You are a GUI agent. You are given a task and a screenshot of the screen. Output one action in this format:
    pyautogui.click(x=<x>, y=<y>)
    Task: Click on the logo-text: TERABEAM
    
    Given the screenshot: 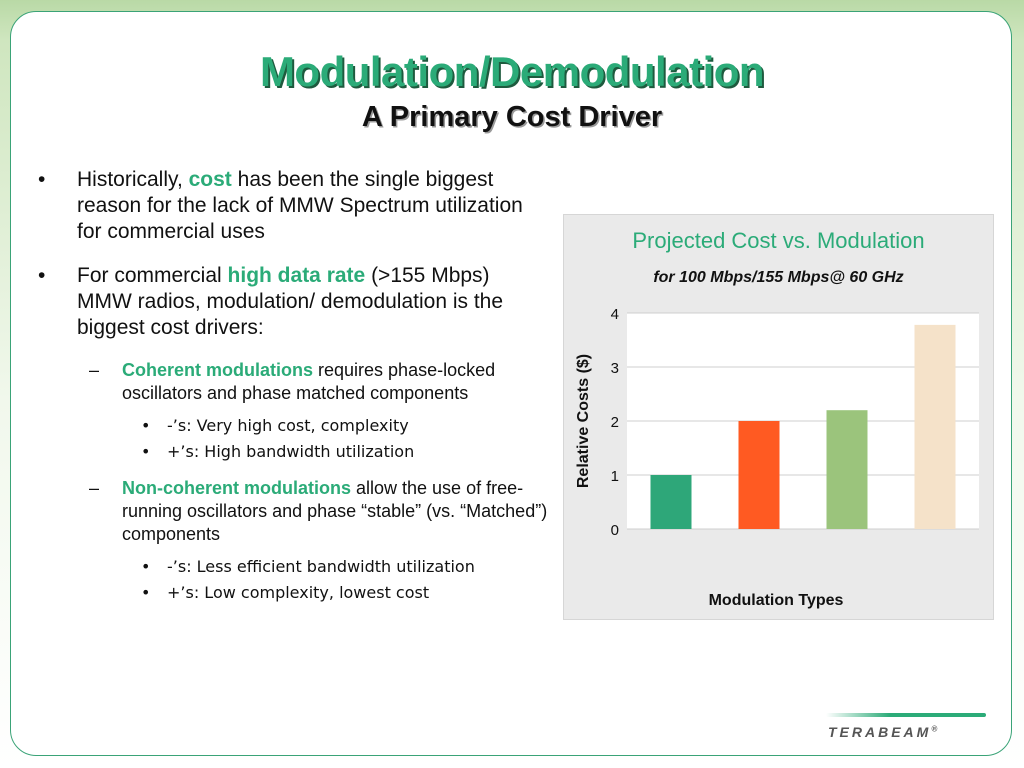 What is the action you would take?
    pyautogui.click(x=880, y=732)
    